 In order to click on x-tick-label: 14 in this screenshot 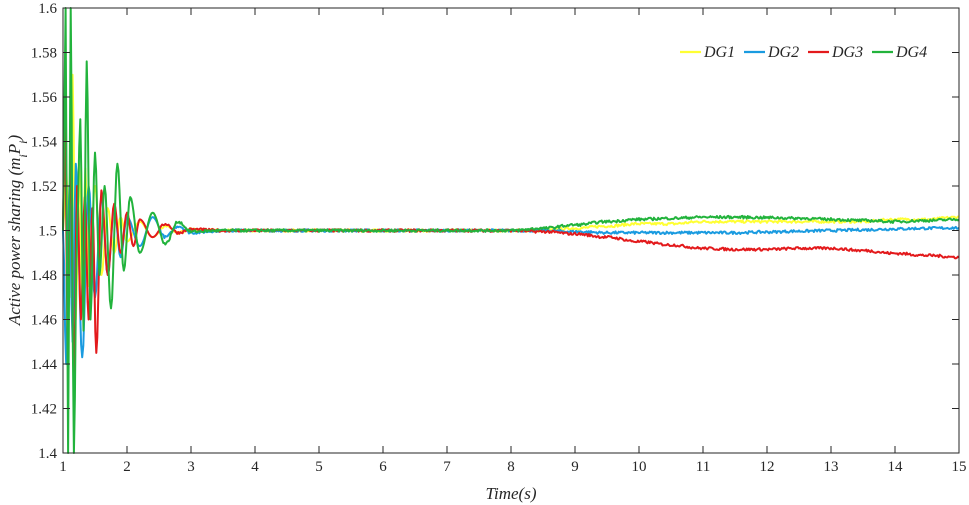, I will do `click(896, 467)`.